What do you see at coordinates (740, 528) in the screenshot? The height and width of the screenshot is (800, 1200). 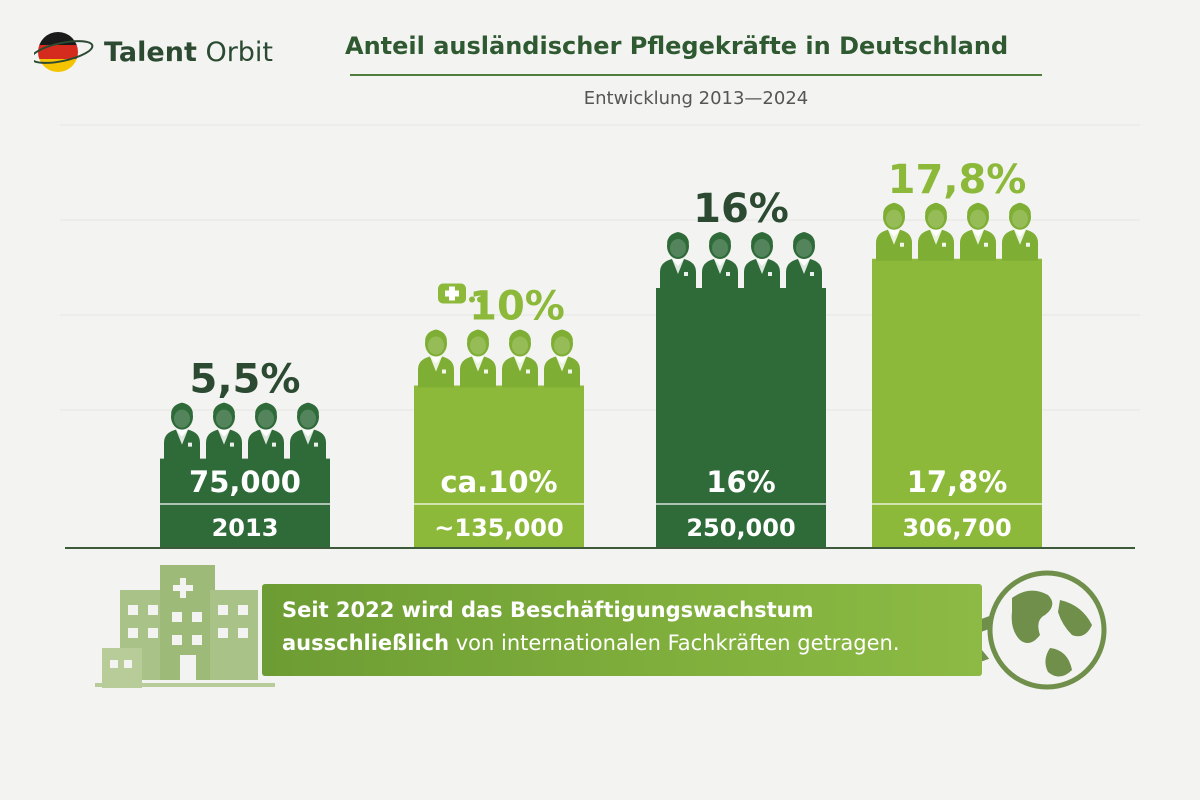 I see `bar-bottom-label-2: 250,000` at bounding box center [740, 528].